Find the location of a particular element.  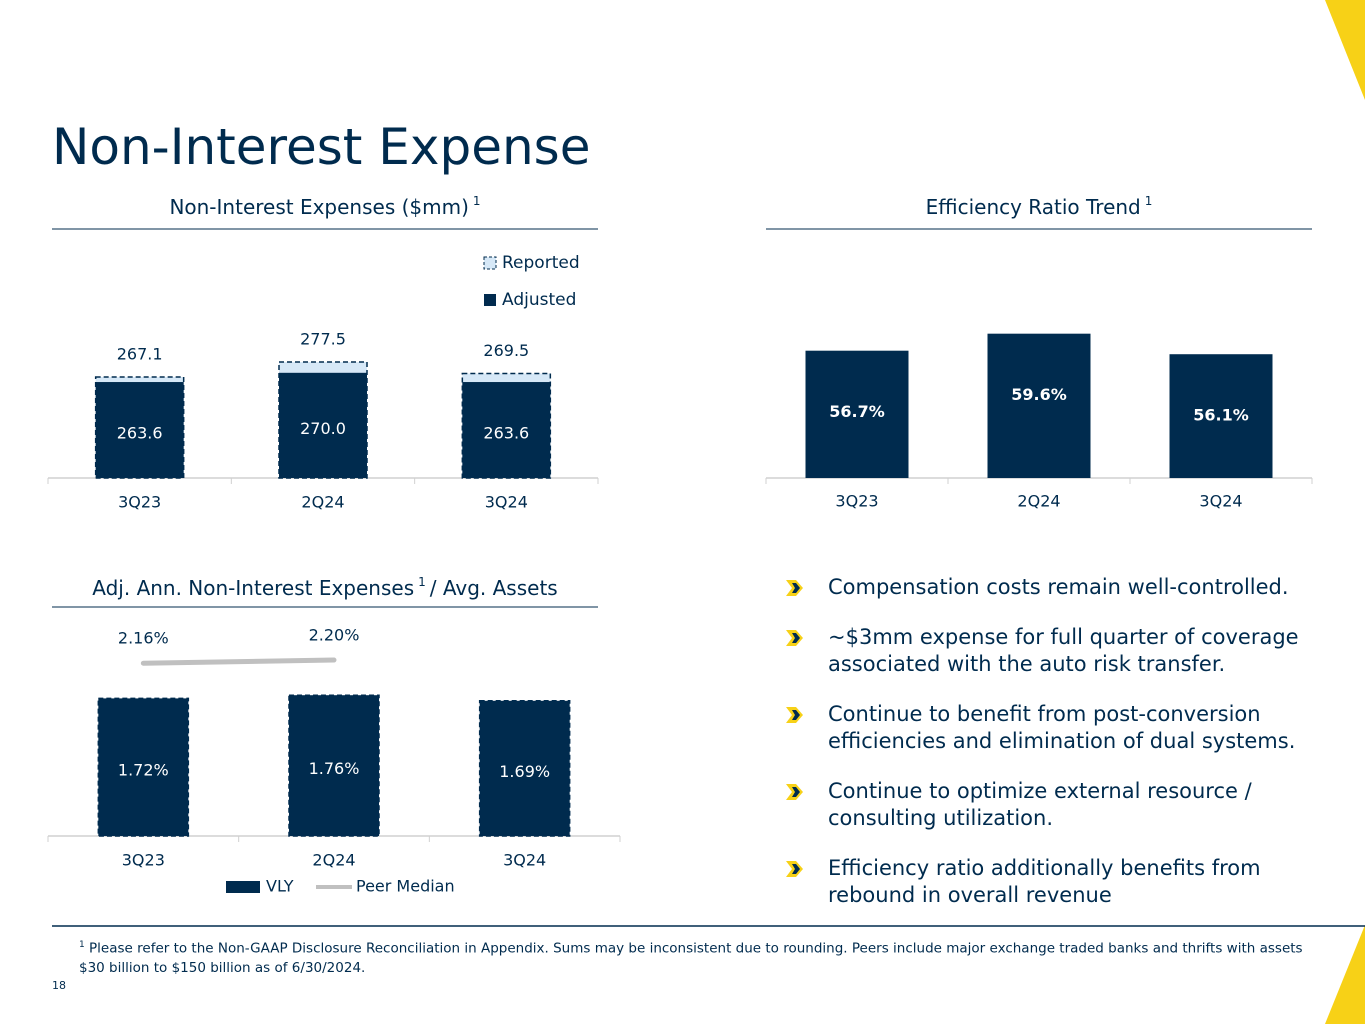

data-label: 1.76% is located at coordinates (334, 768).